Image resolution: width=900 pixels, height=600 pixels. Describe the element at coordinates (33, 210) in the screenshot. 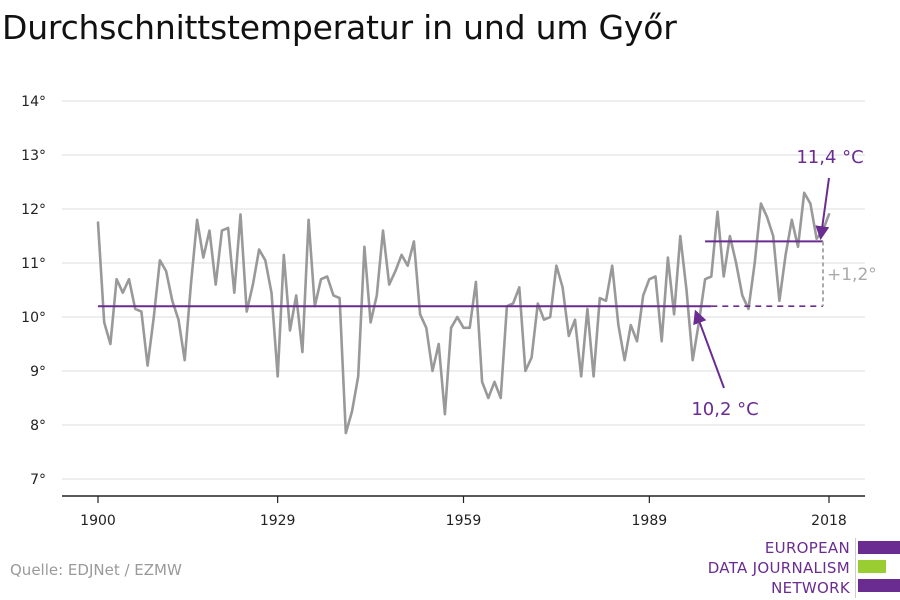

I see `y-tick-label: 12°` at that location.